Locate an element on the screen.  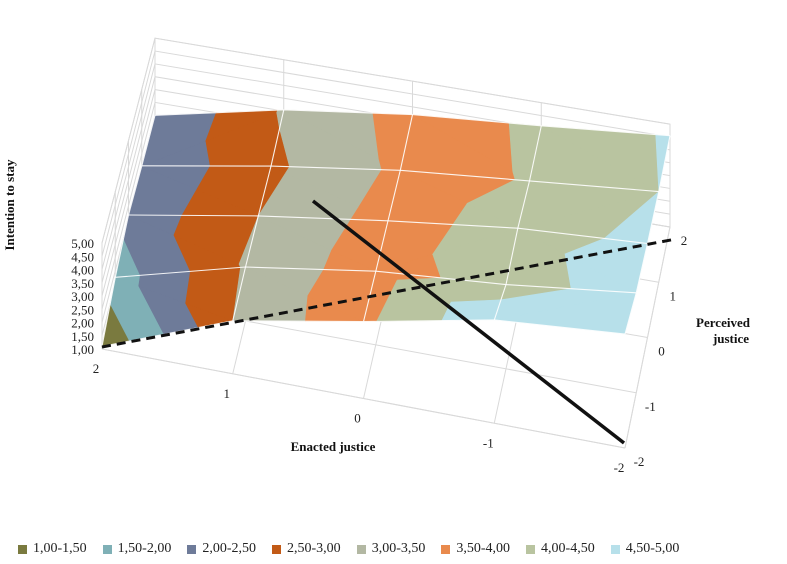
z-tick-label: 5,00 is located at coordinates (82, 243).